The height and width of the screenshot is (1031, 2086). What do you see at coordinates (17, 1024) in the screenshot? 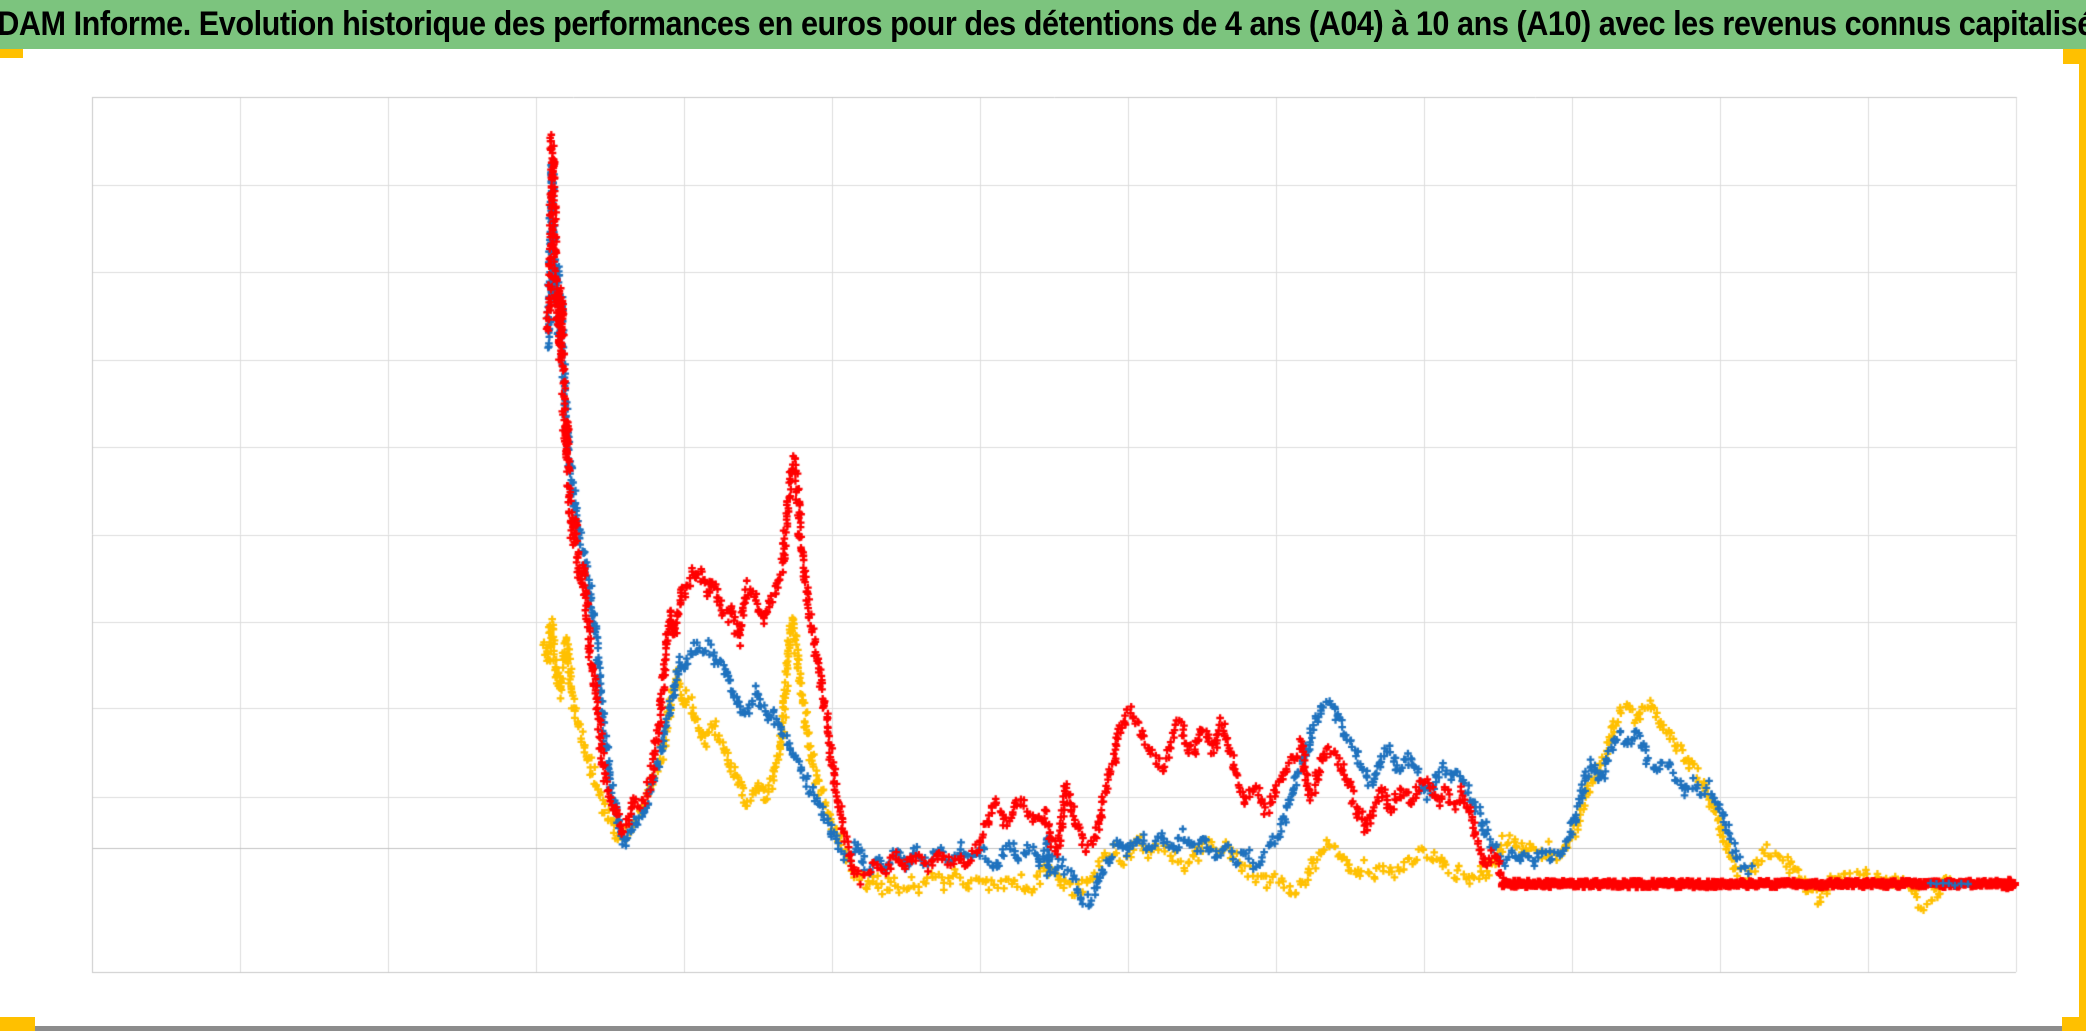
I see `corner-accent-bottom-left` at bounding box center [17, 1024].